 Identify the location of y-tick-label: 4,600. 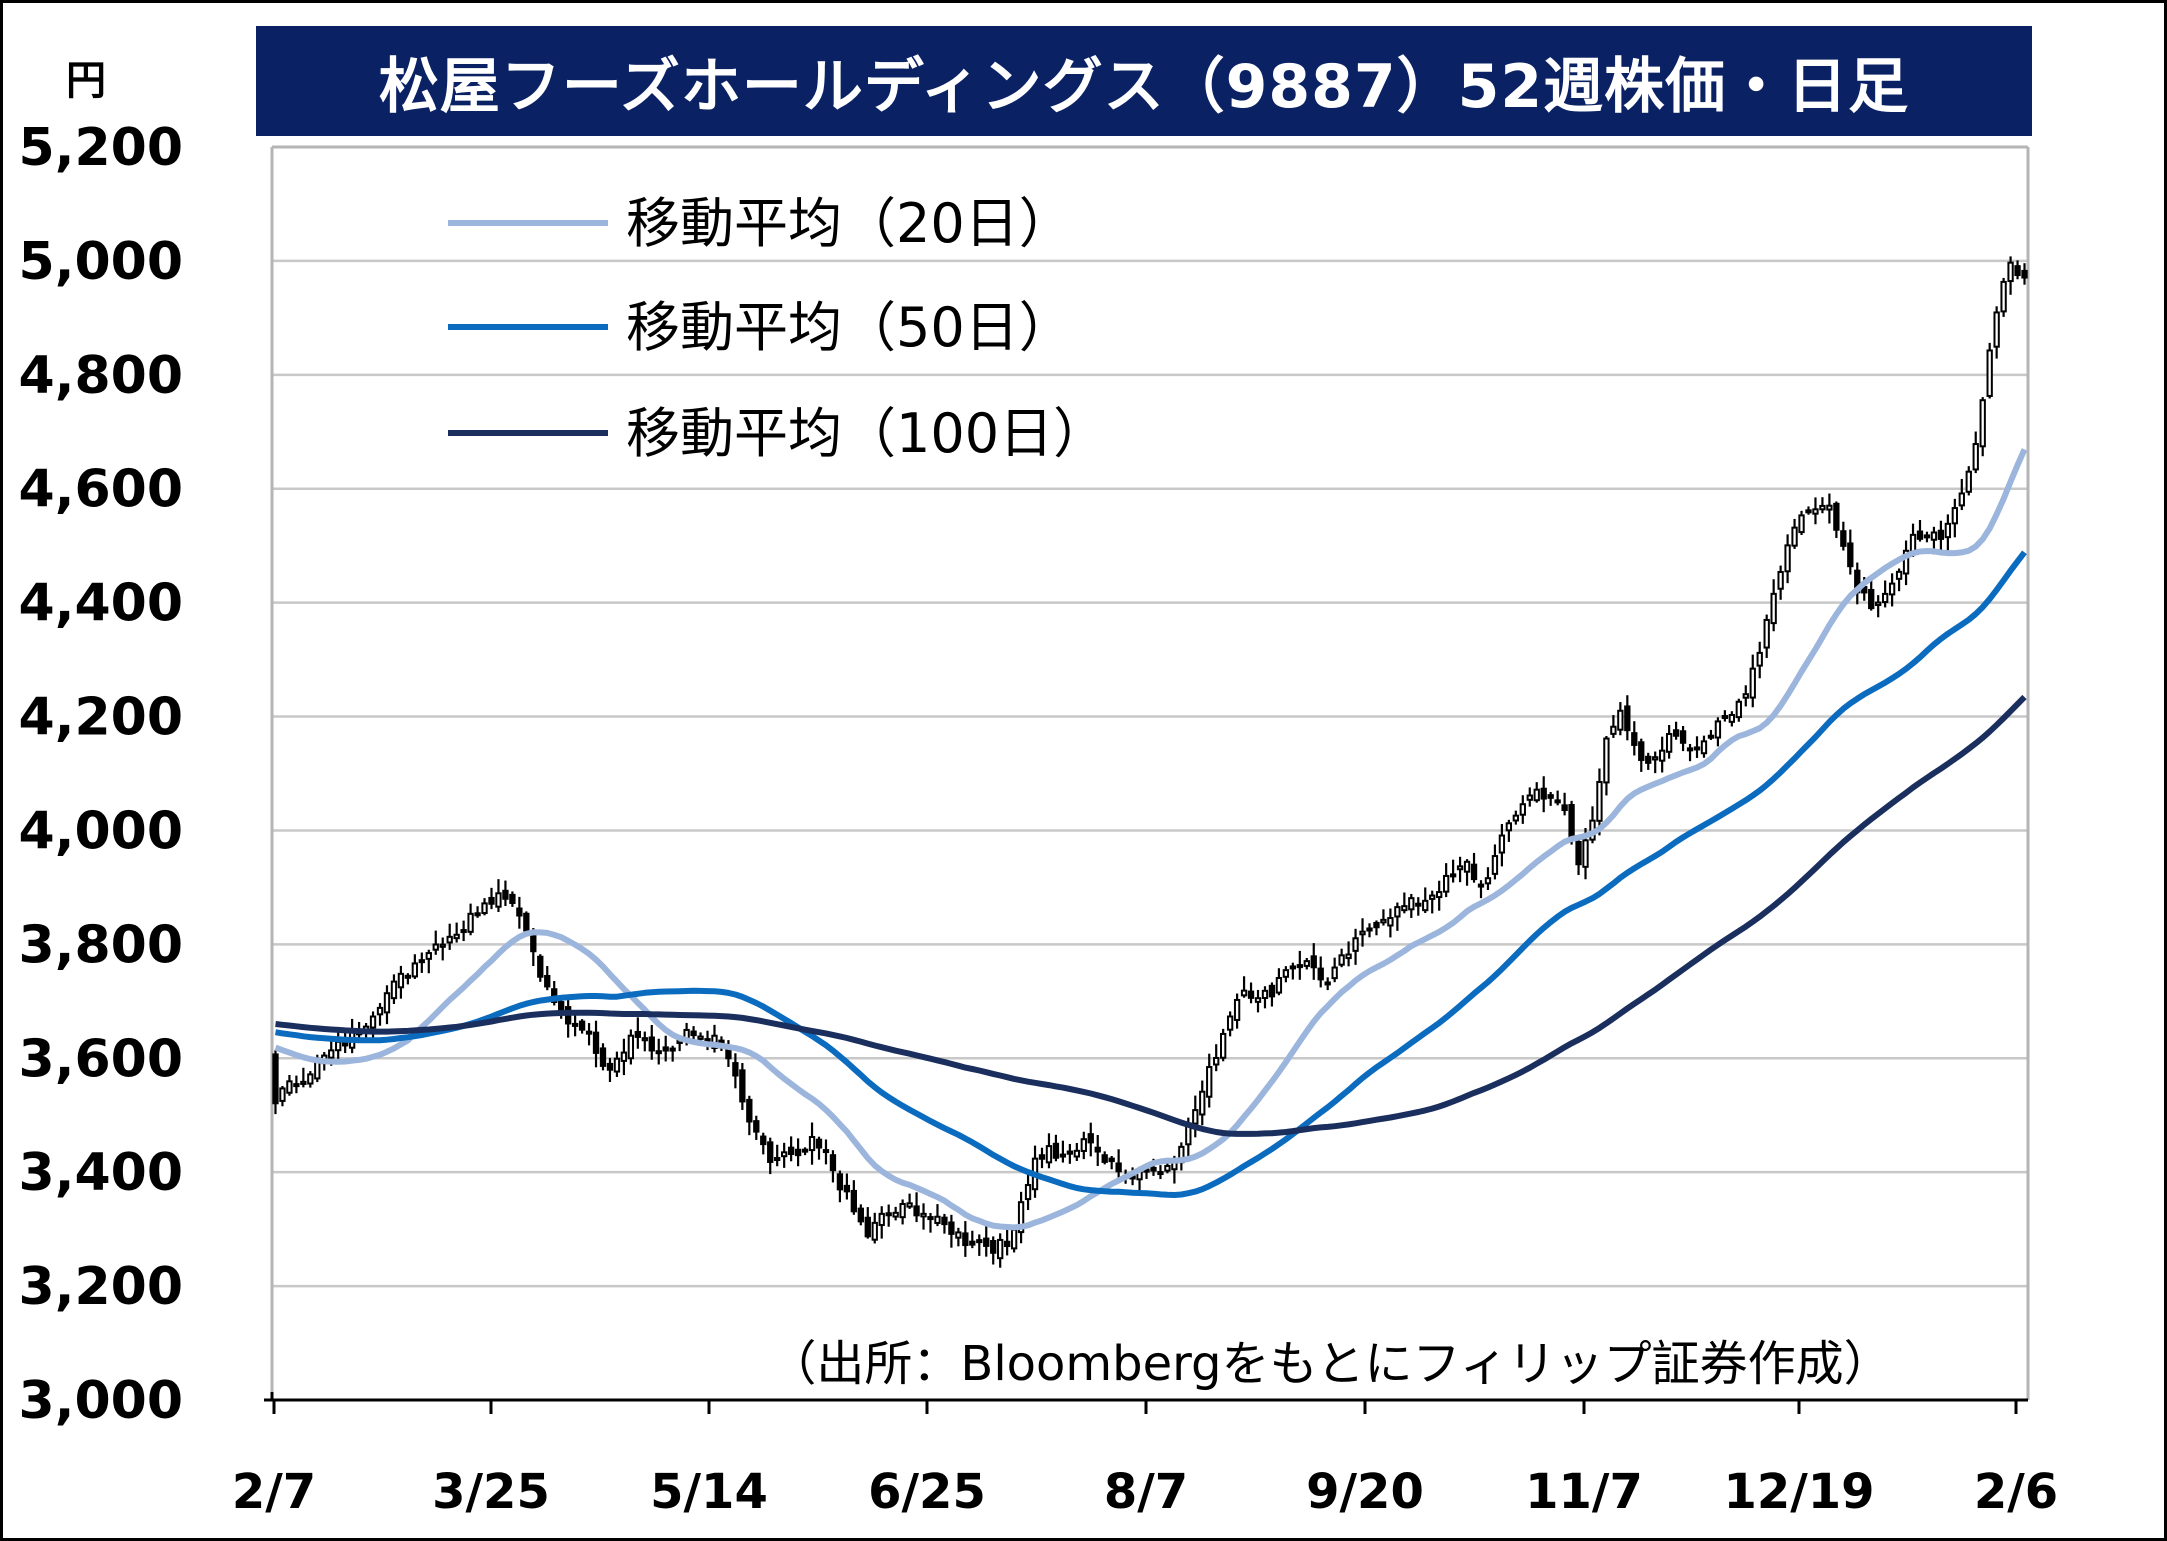
(101, 490).